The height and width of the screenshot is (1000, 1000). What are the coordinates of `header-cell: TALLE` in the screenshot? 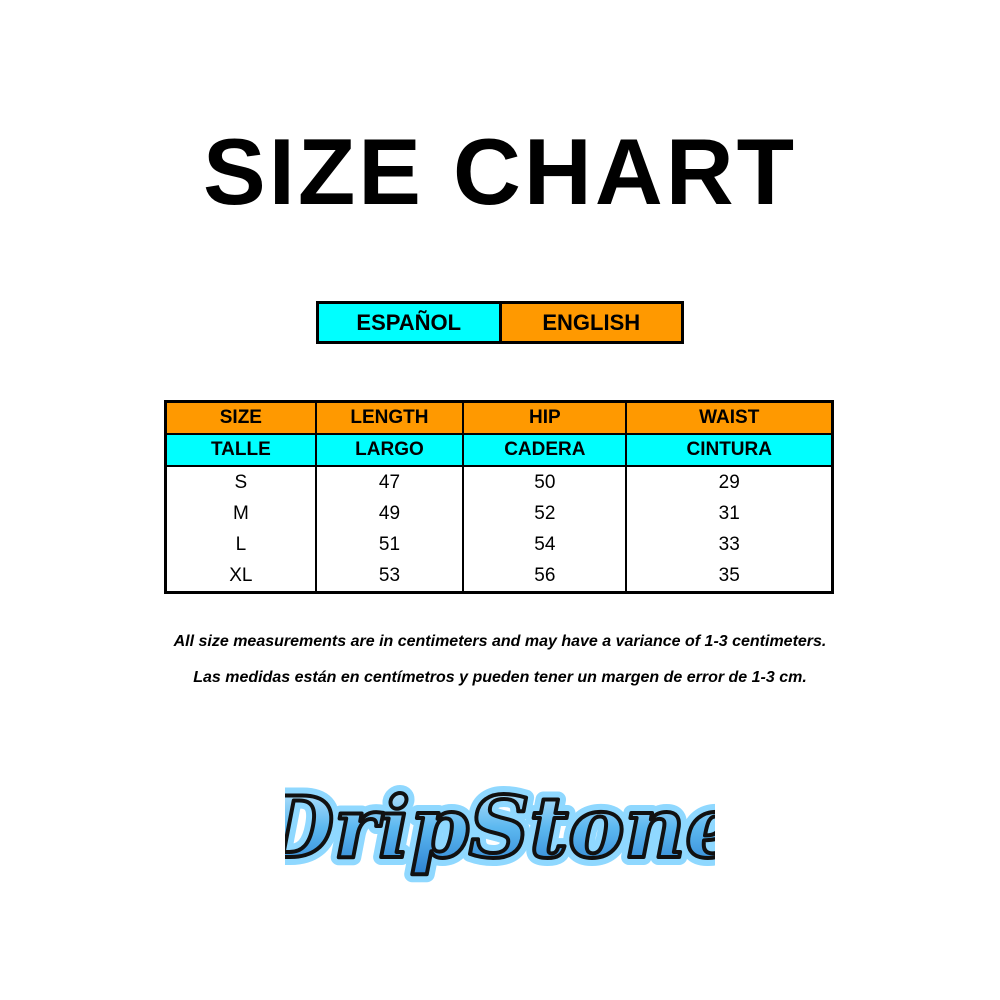 It's located at (240, 450).